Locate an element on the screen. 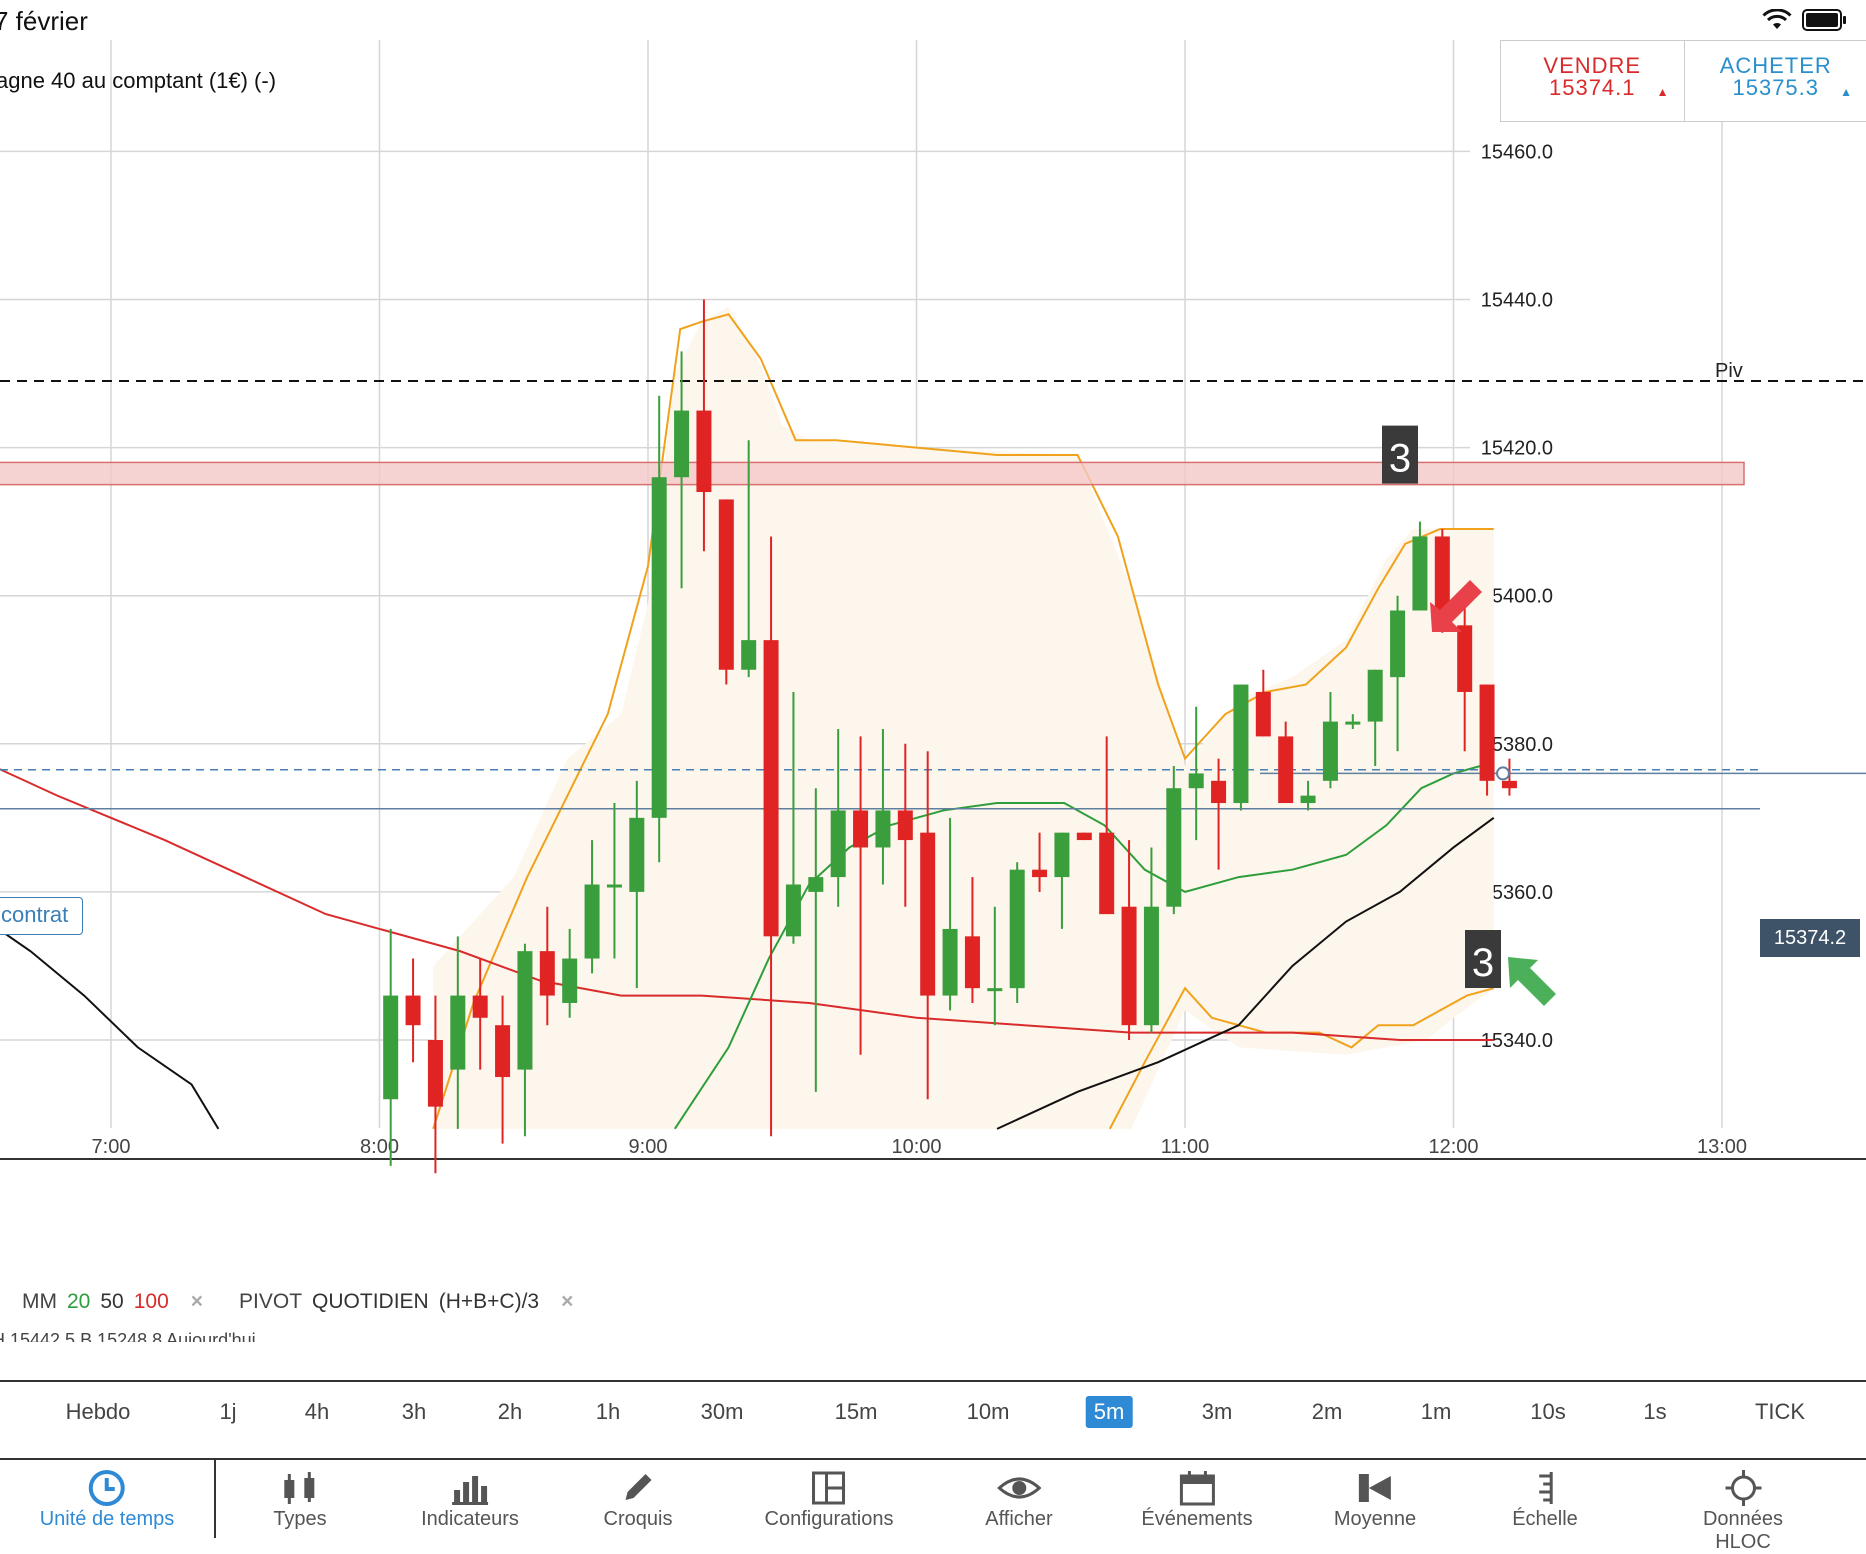 This screenshot has height=1554, width=1866. toolbar-pencil-button: Croquis is located at coordinates (638, 1499).